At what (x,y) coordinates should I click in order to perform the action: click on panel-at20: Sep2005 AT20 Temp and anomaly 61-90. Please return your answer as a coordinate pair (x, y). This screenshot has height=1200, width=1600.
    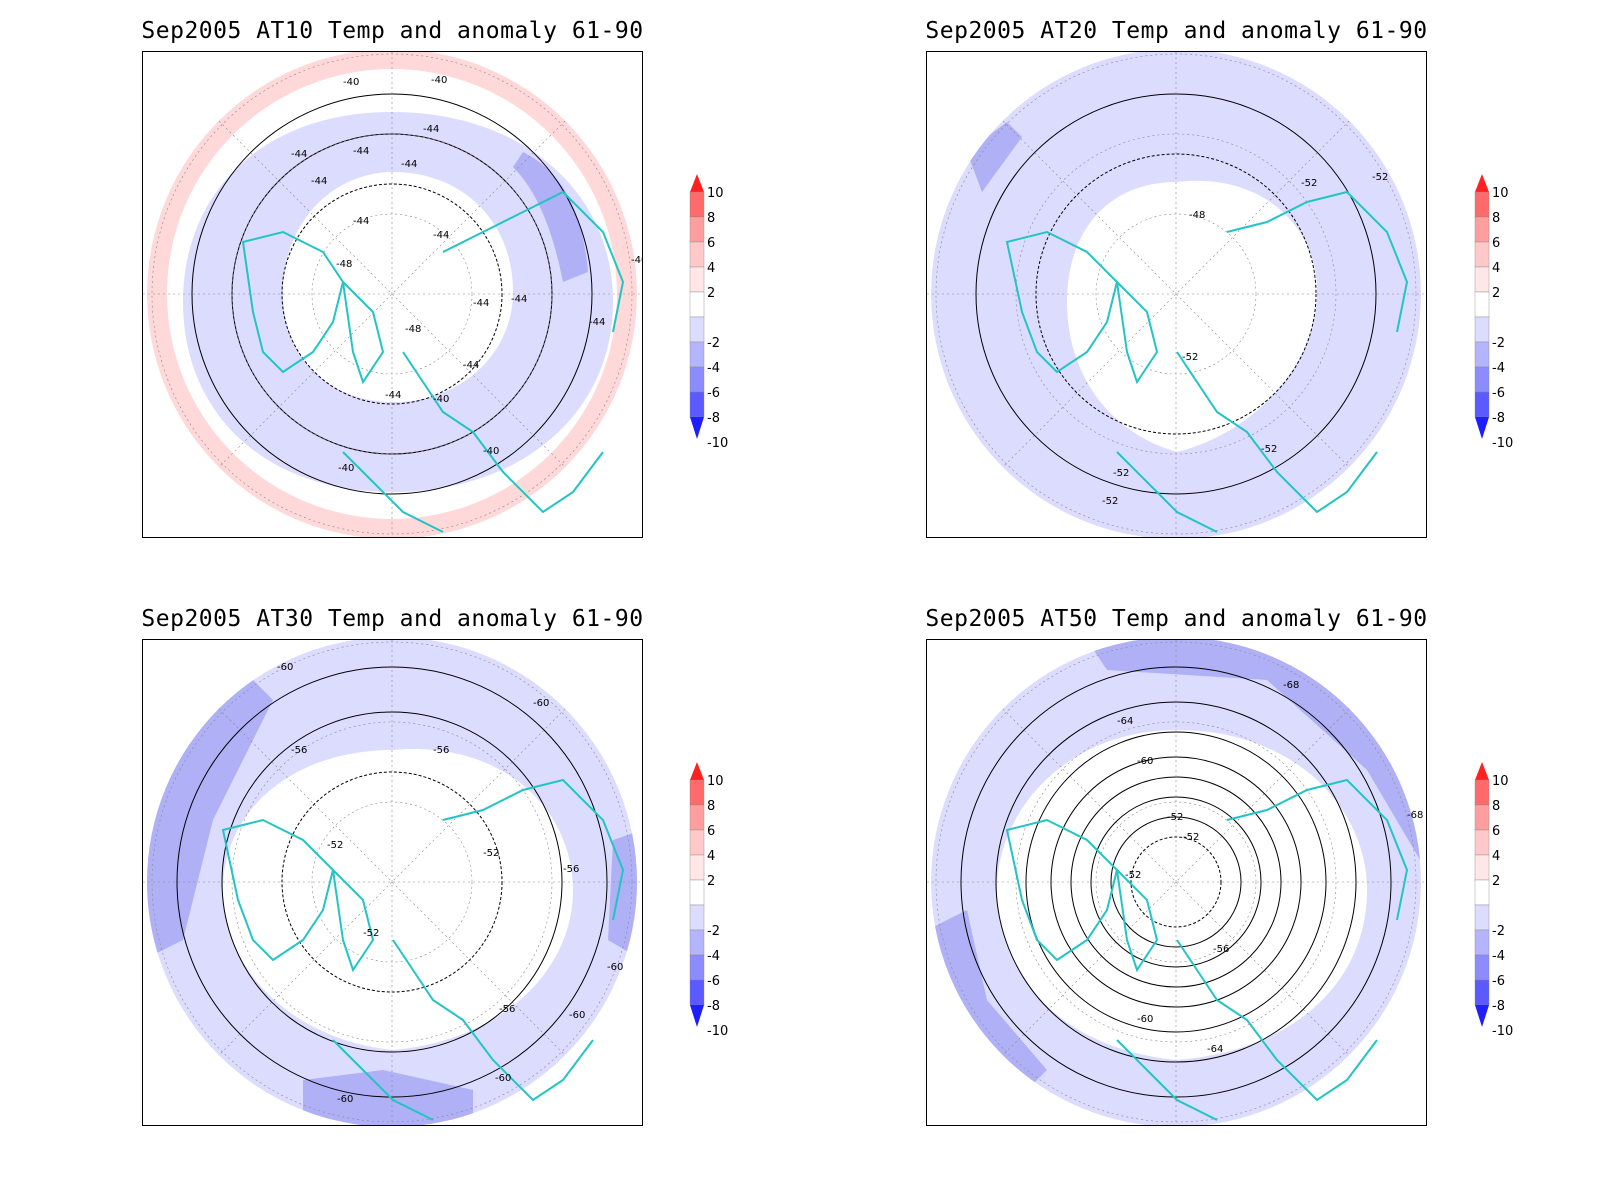
    Looking at the image, I should click on (1176, 272).